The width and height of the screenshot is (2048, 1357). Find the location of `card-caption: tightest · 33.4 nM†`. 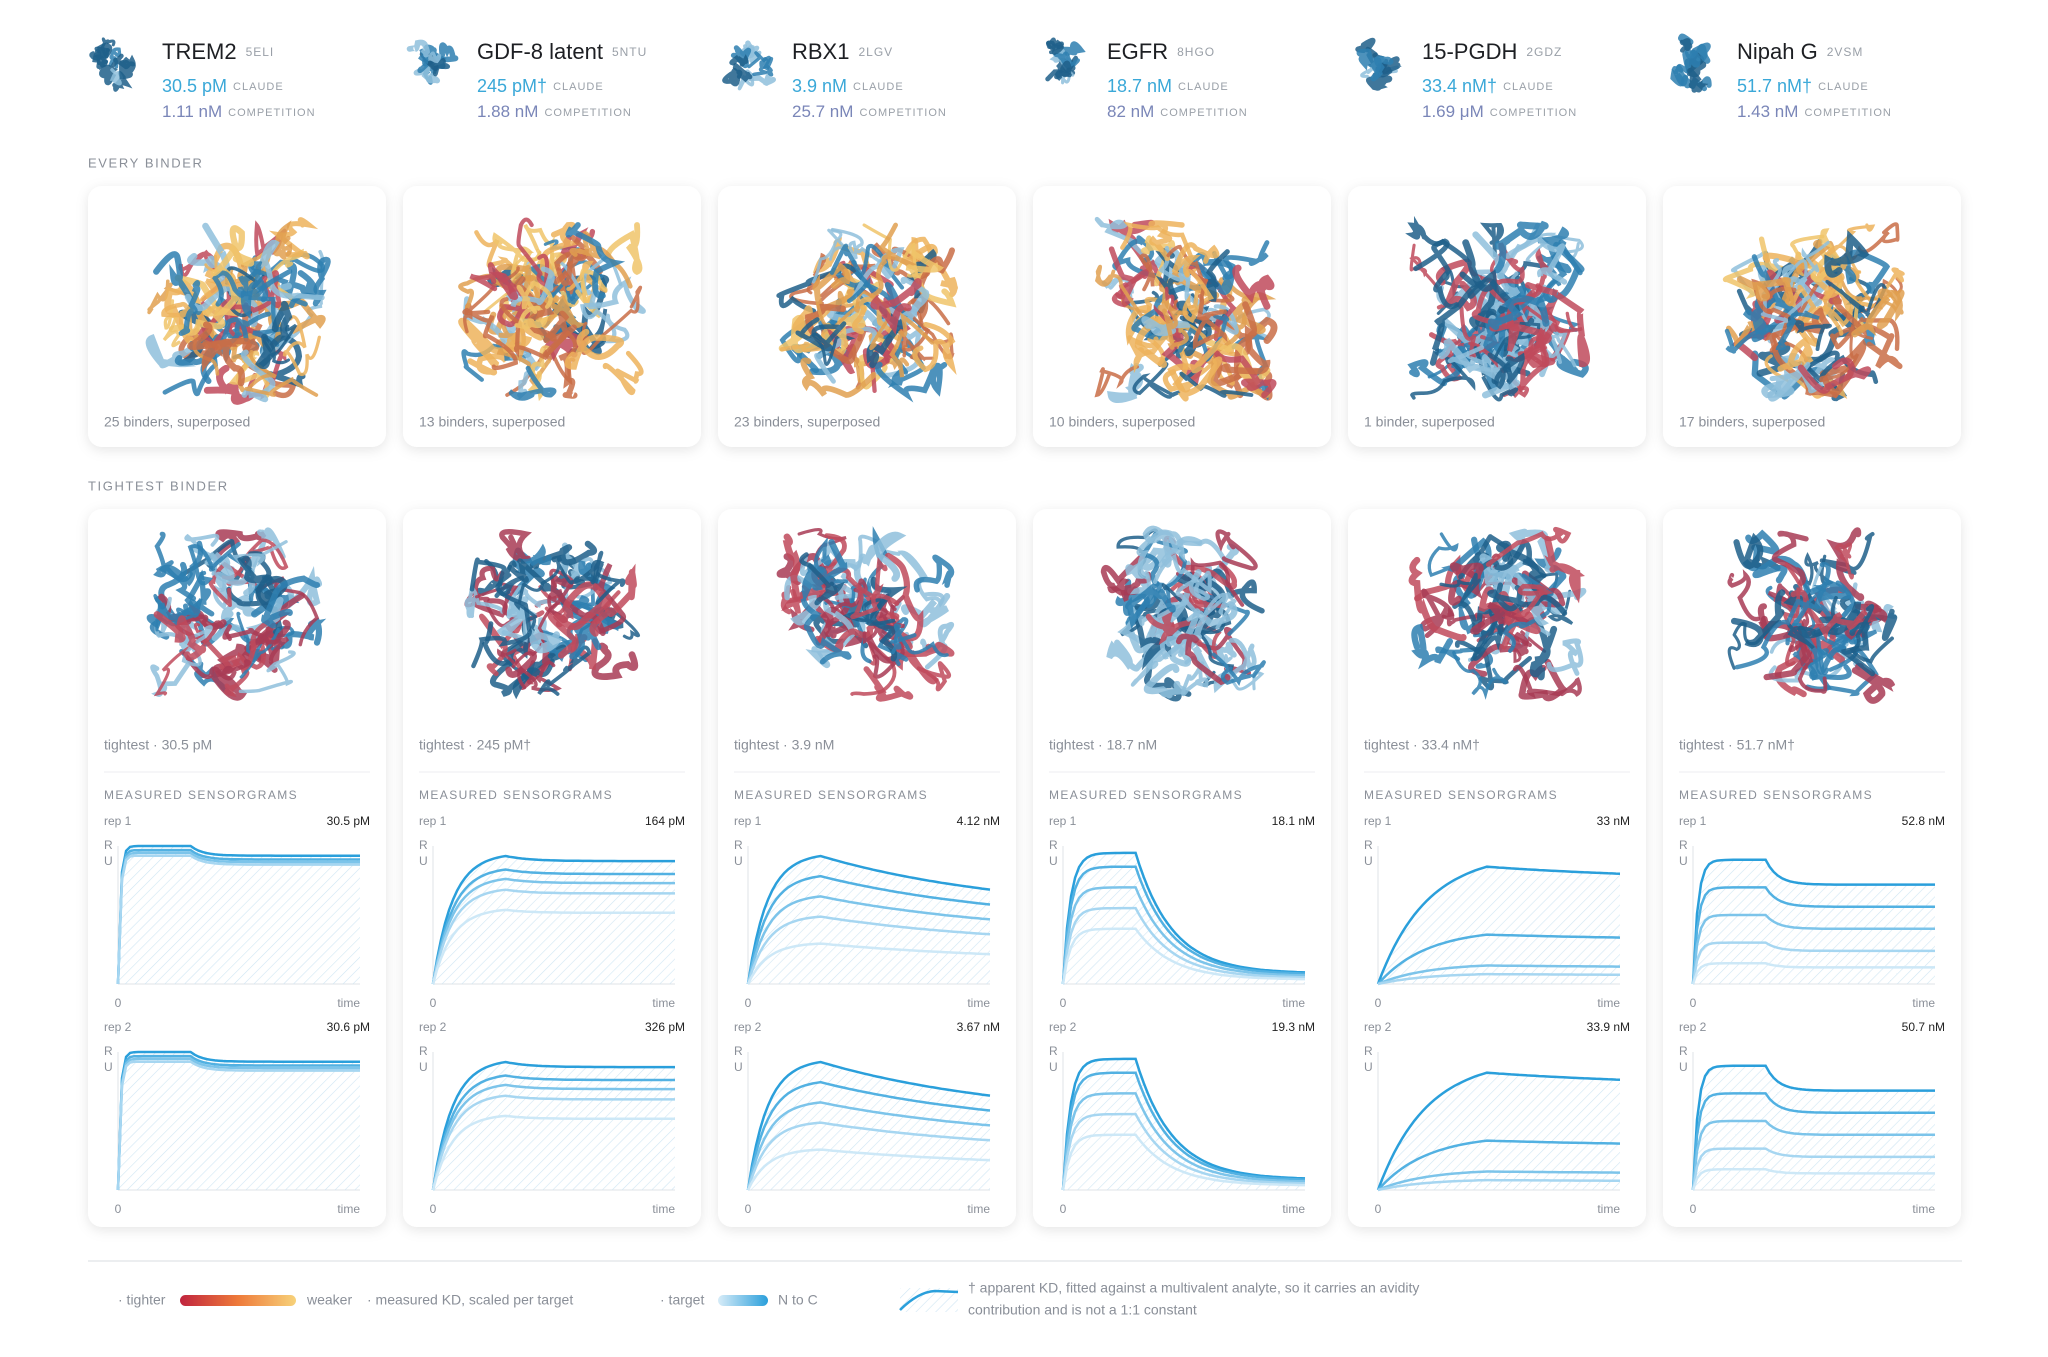

card-caption: tightest · 33.4 nM† is located at coordinates (1422, 745).